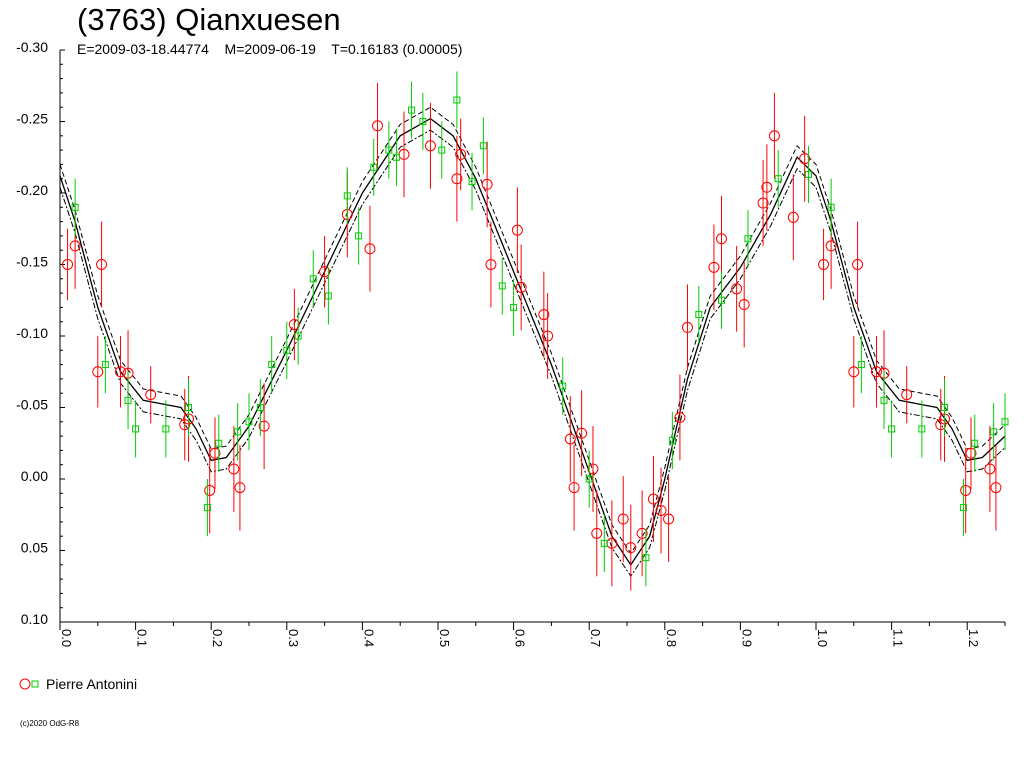 The height and width of the screenshot is (768, 1024). I want to click on y-tick-label: 0.05, so click(34, 548).